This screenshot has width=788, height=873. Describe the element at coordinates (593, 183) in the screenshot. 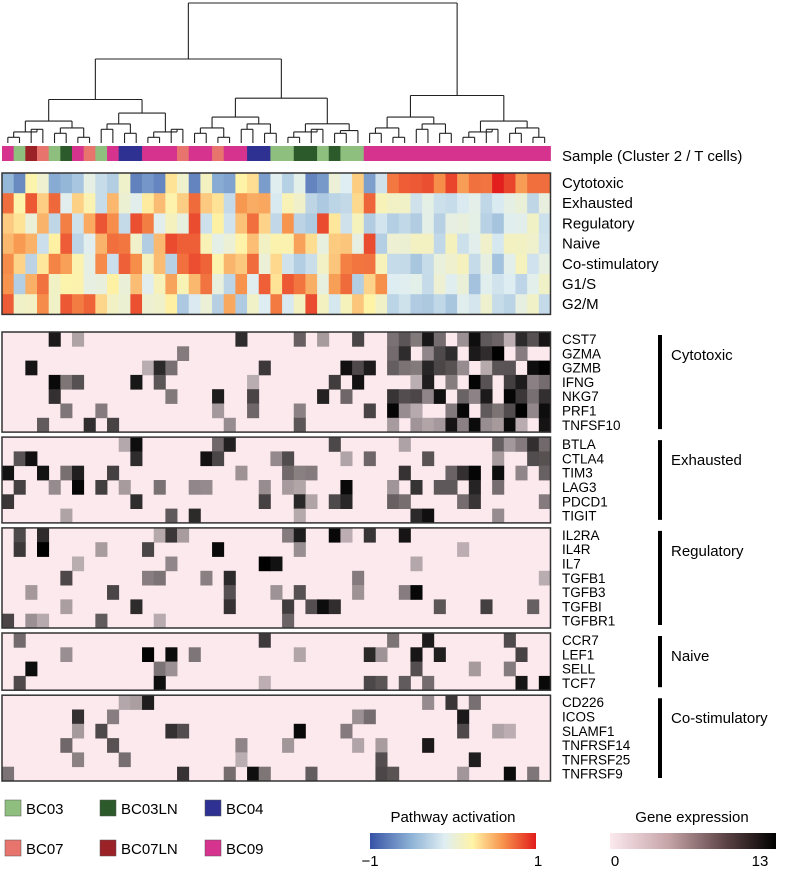

I see `pathway-row-label: Cytotoxic` at that location.